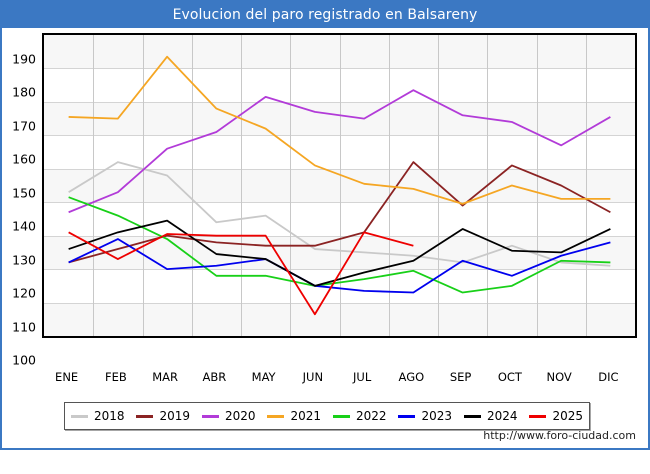 This screenshot has width=650, height=474. Describe the element at coordinates (608, 377) in the screenshot. I see `x-tick-label-dic: DIC` at that location.